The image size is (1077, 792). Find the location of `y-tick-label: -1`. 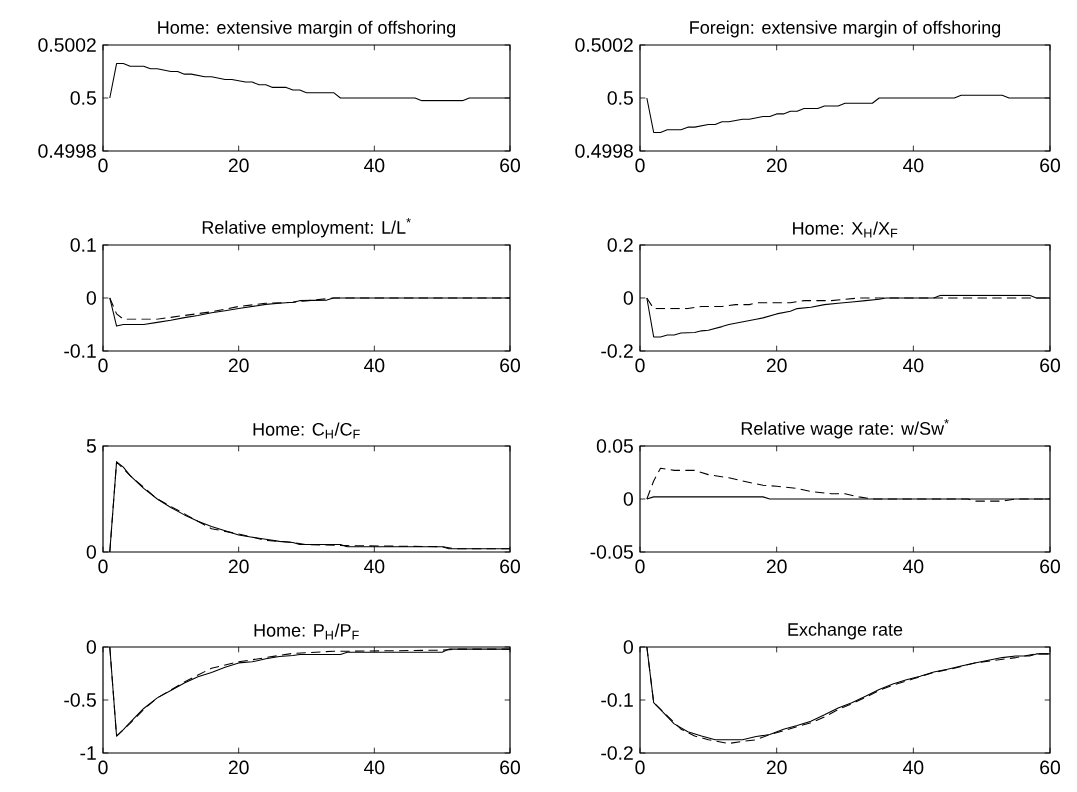

y-tick-label: -1 is located at coordinates (88, 753).